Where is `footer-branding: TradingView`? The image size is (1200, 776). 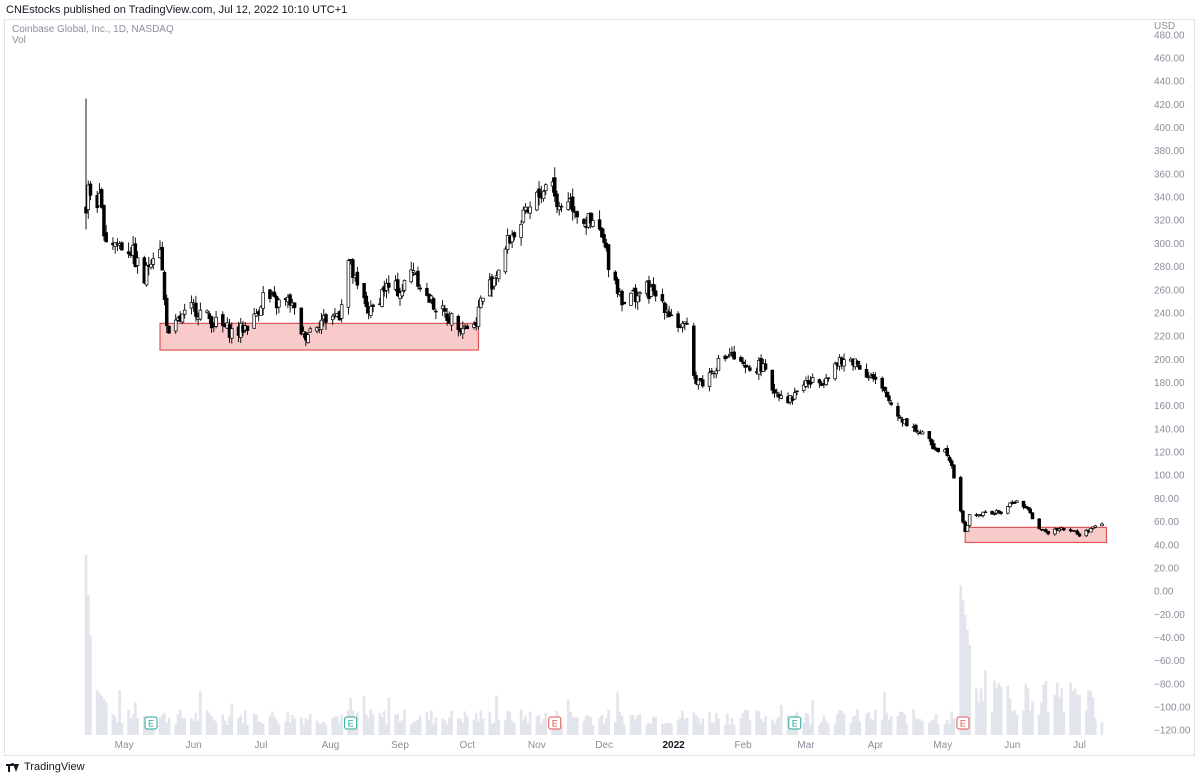 footer-branding: TradingView is located at coordinates (45, 767).